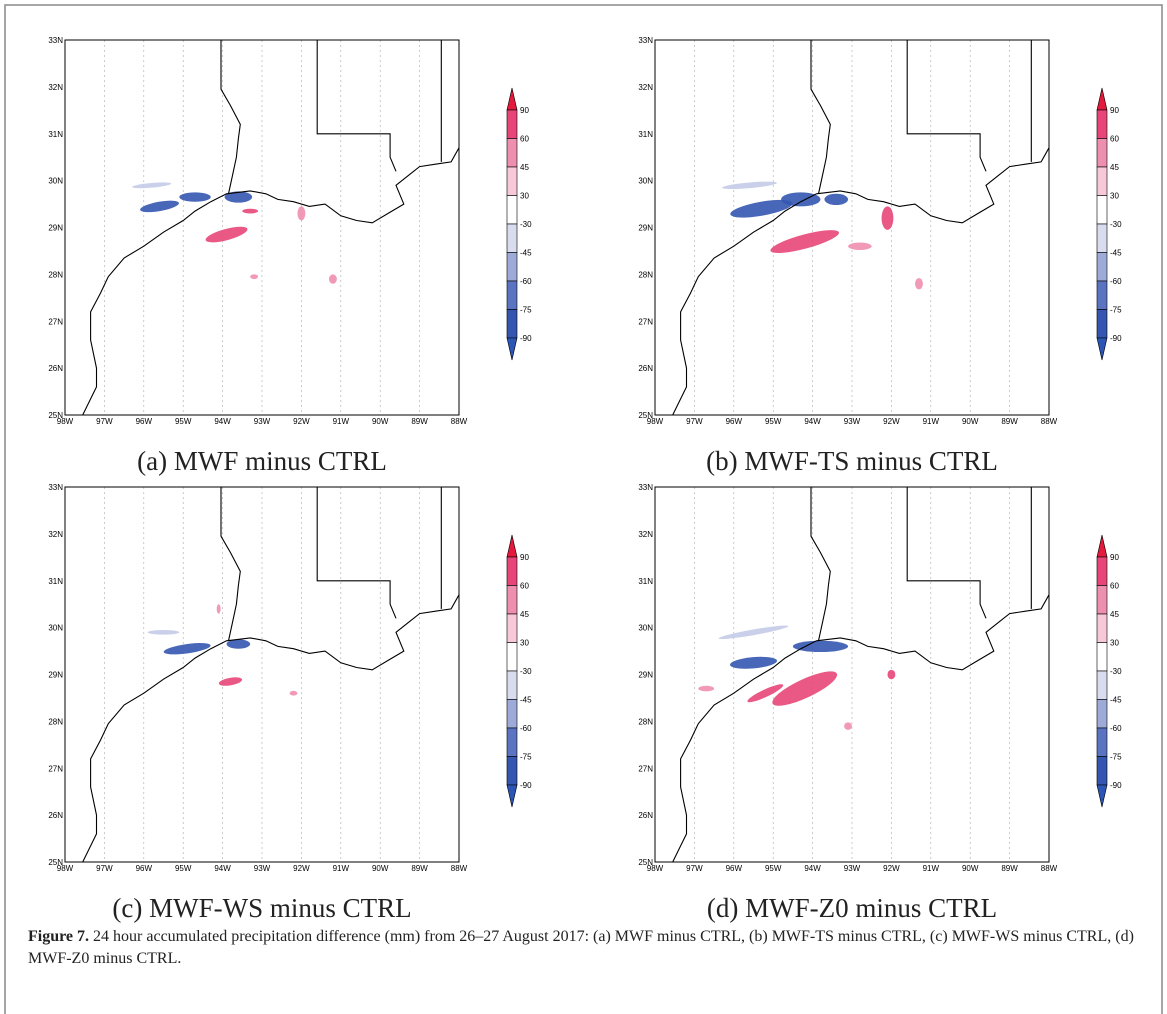 The height and width of the screenshot is (1014, 1167). I want to click on lat-label: 29N, so click(645, 675).